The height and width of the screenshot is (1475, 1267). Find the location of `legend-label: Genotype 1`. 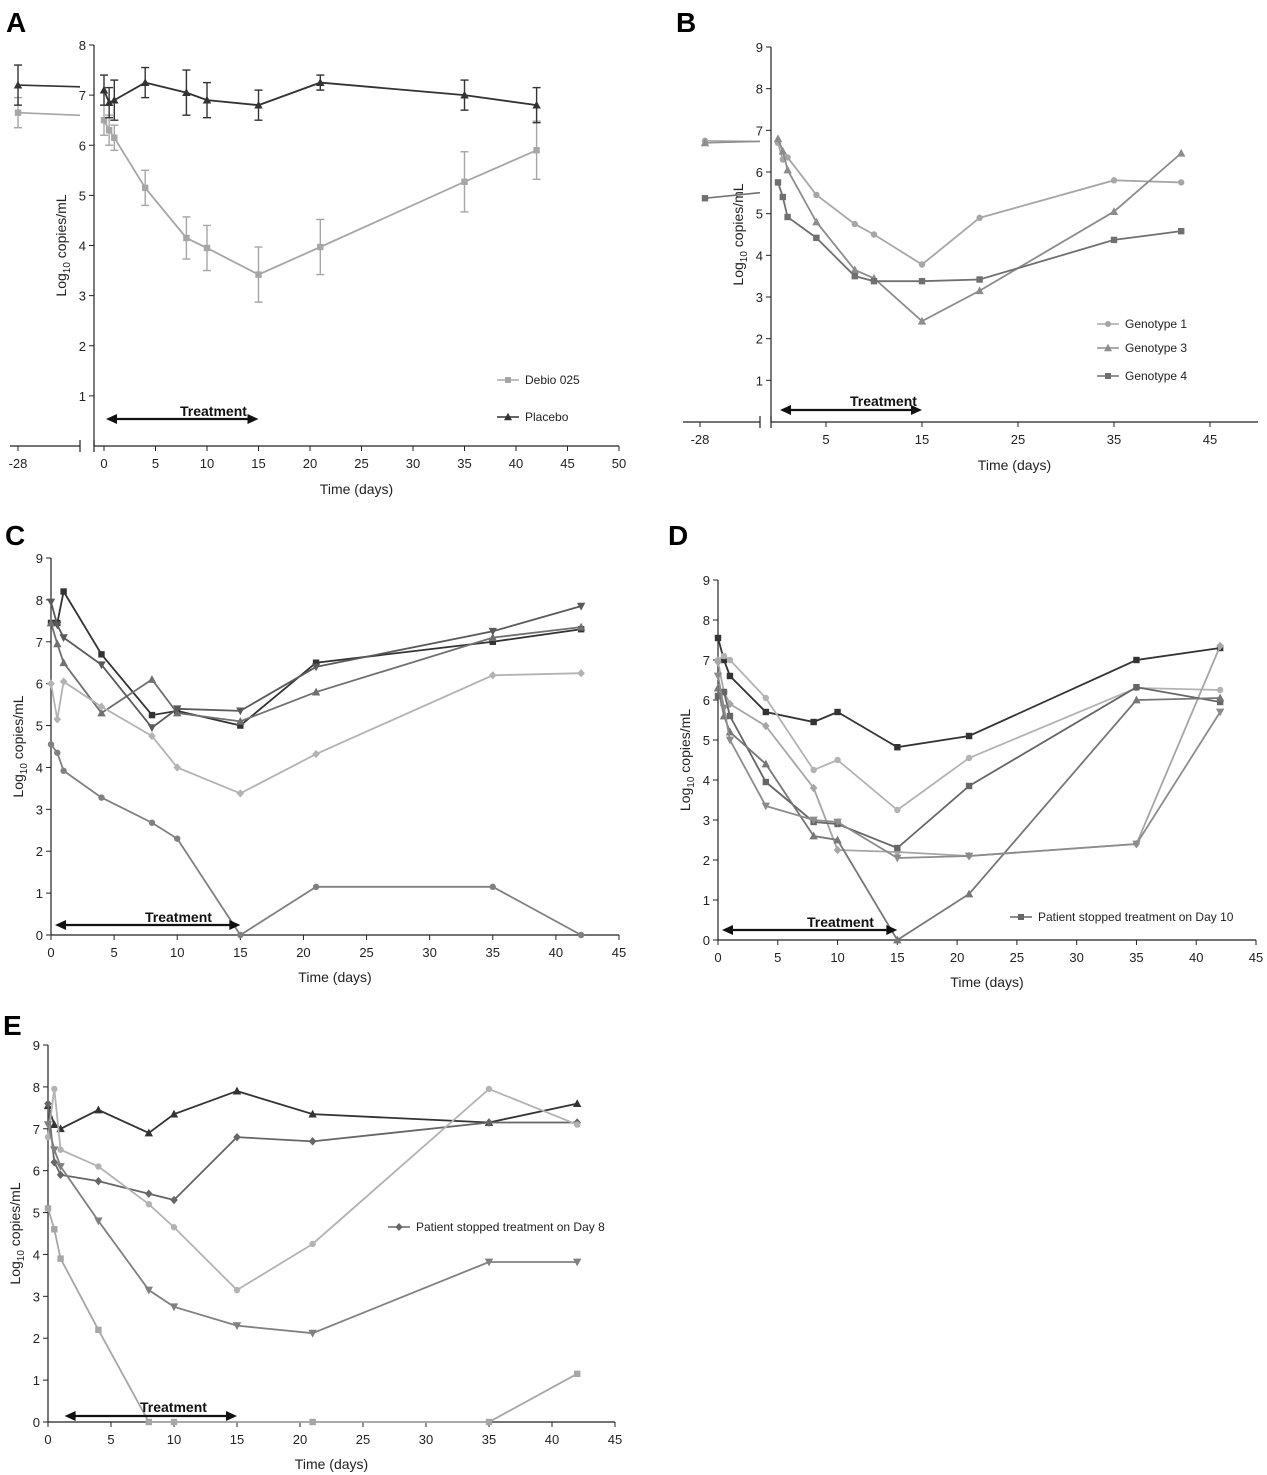

legend-label: Genotype 1 is located at coordinates (1156, 324).